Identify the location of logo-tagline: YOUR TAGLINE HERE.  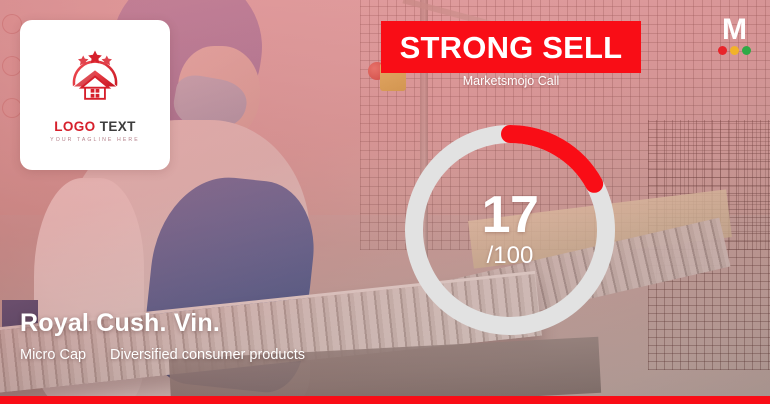
(95, 139).